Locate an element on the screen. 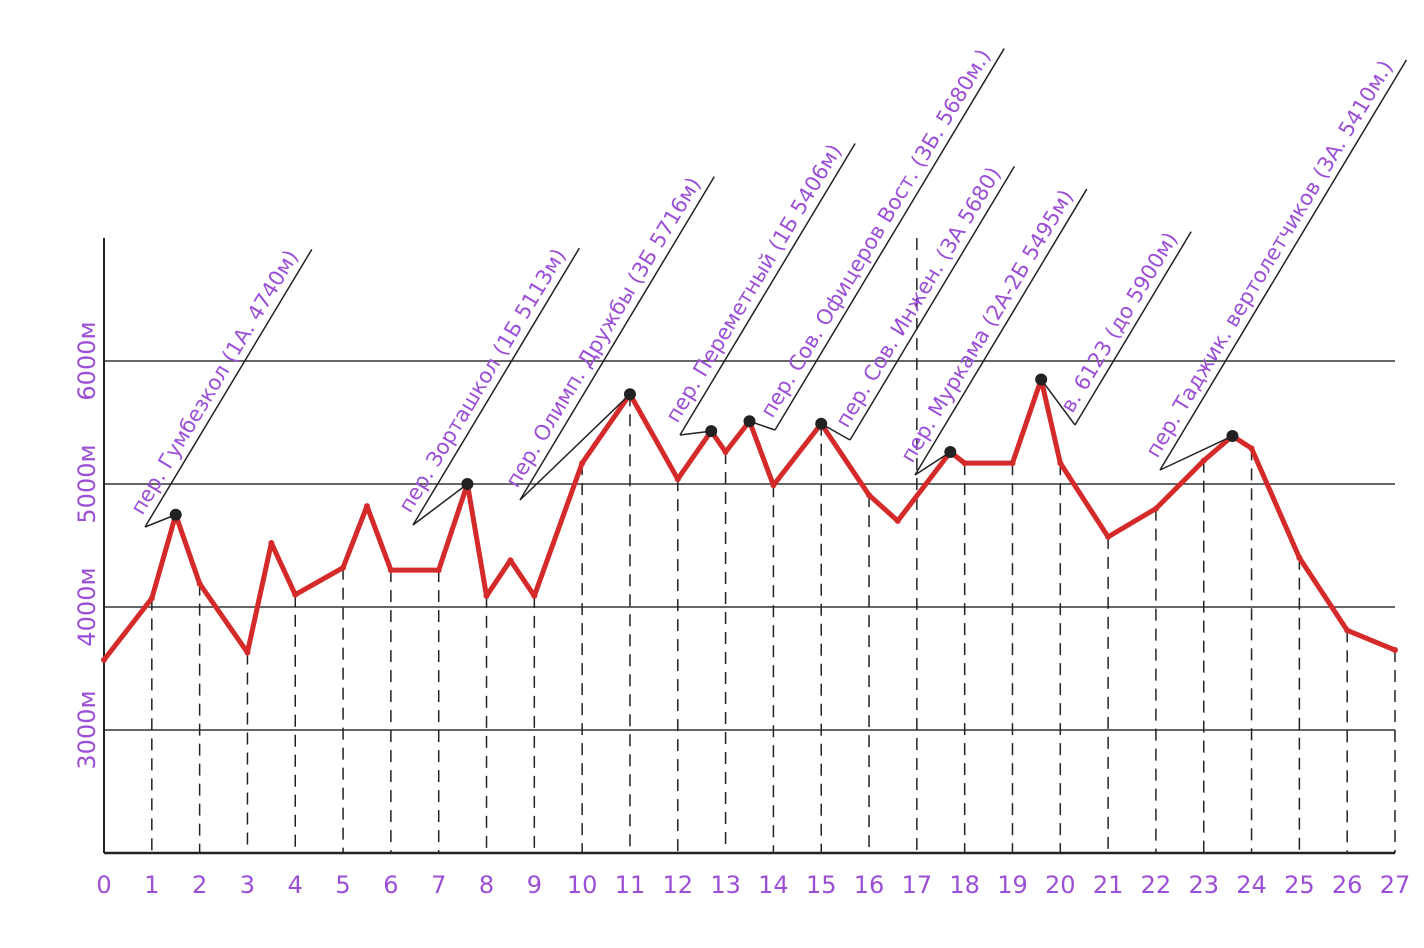 This screenshot has width=1424, height=948. x-tick-label: 24 is located at coordinates (1251, 885).